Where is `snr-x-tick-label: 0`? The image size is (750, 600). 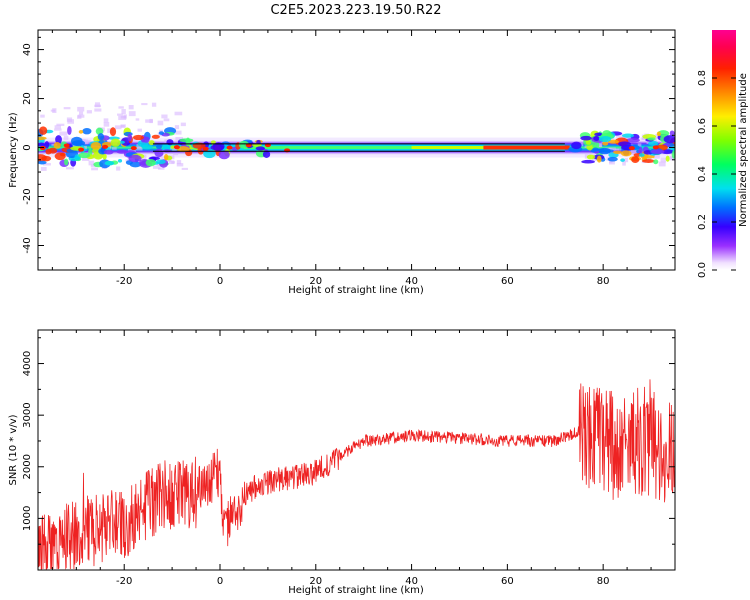
snr-x-tick-label: 0 is located at coordinates (220, 581).